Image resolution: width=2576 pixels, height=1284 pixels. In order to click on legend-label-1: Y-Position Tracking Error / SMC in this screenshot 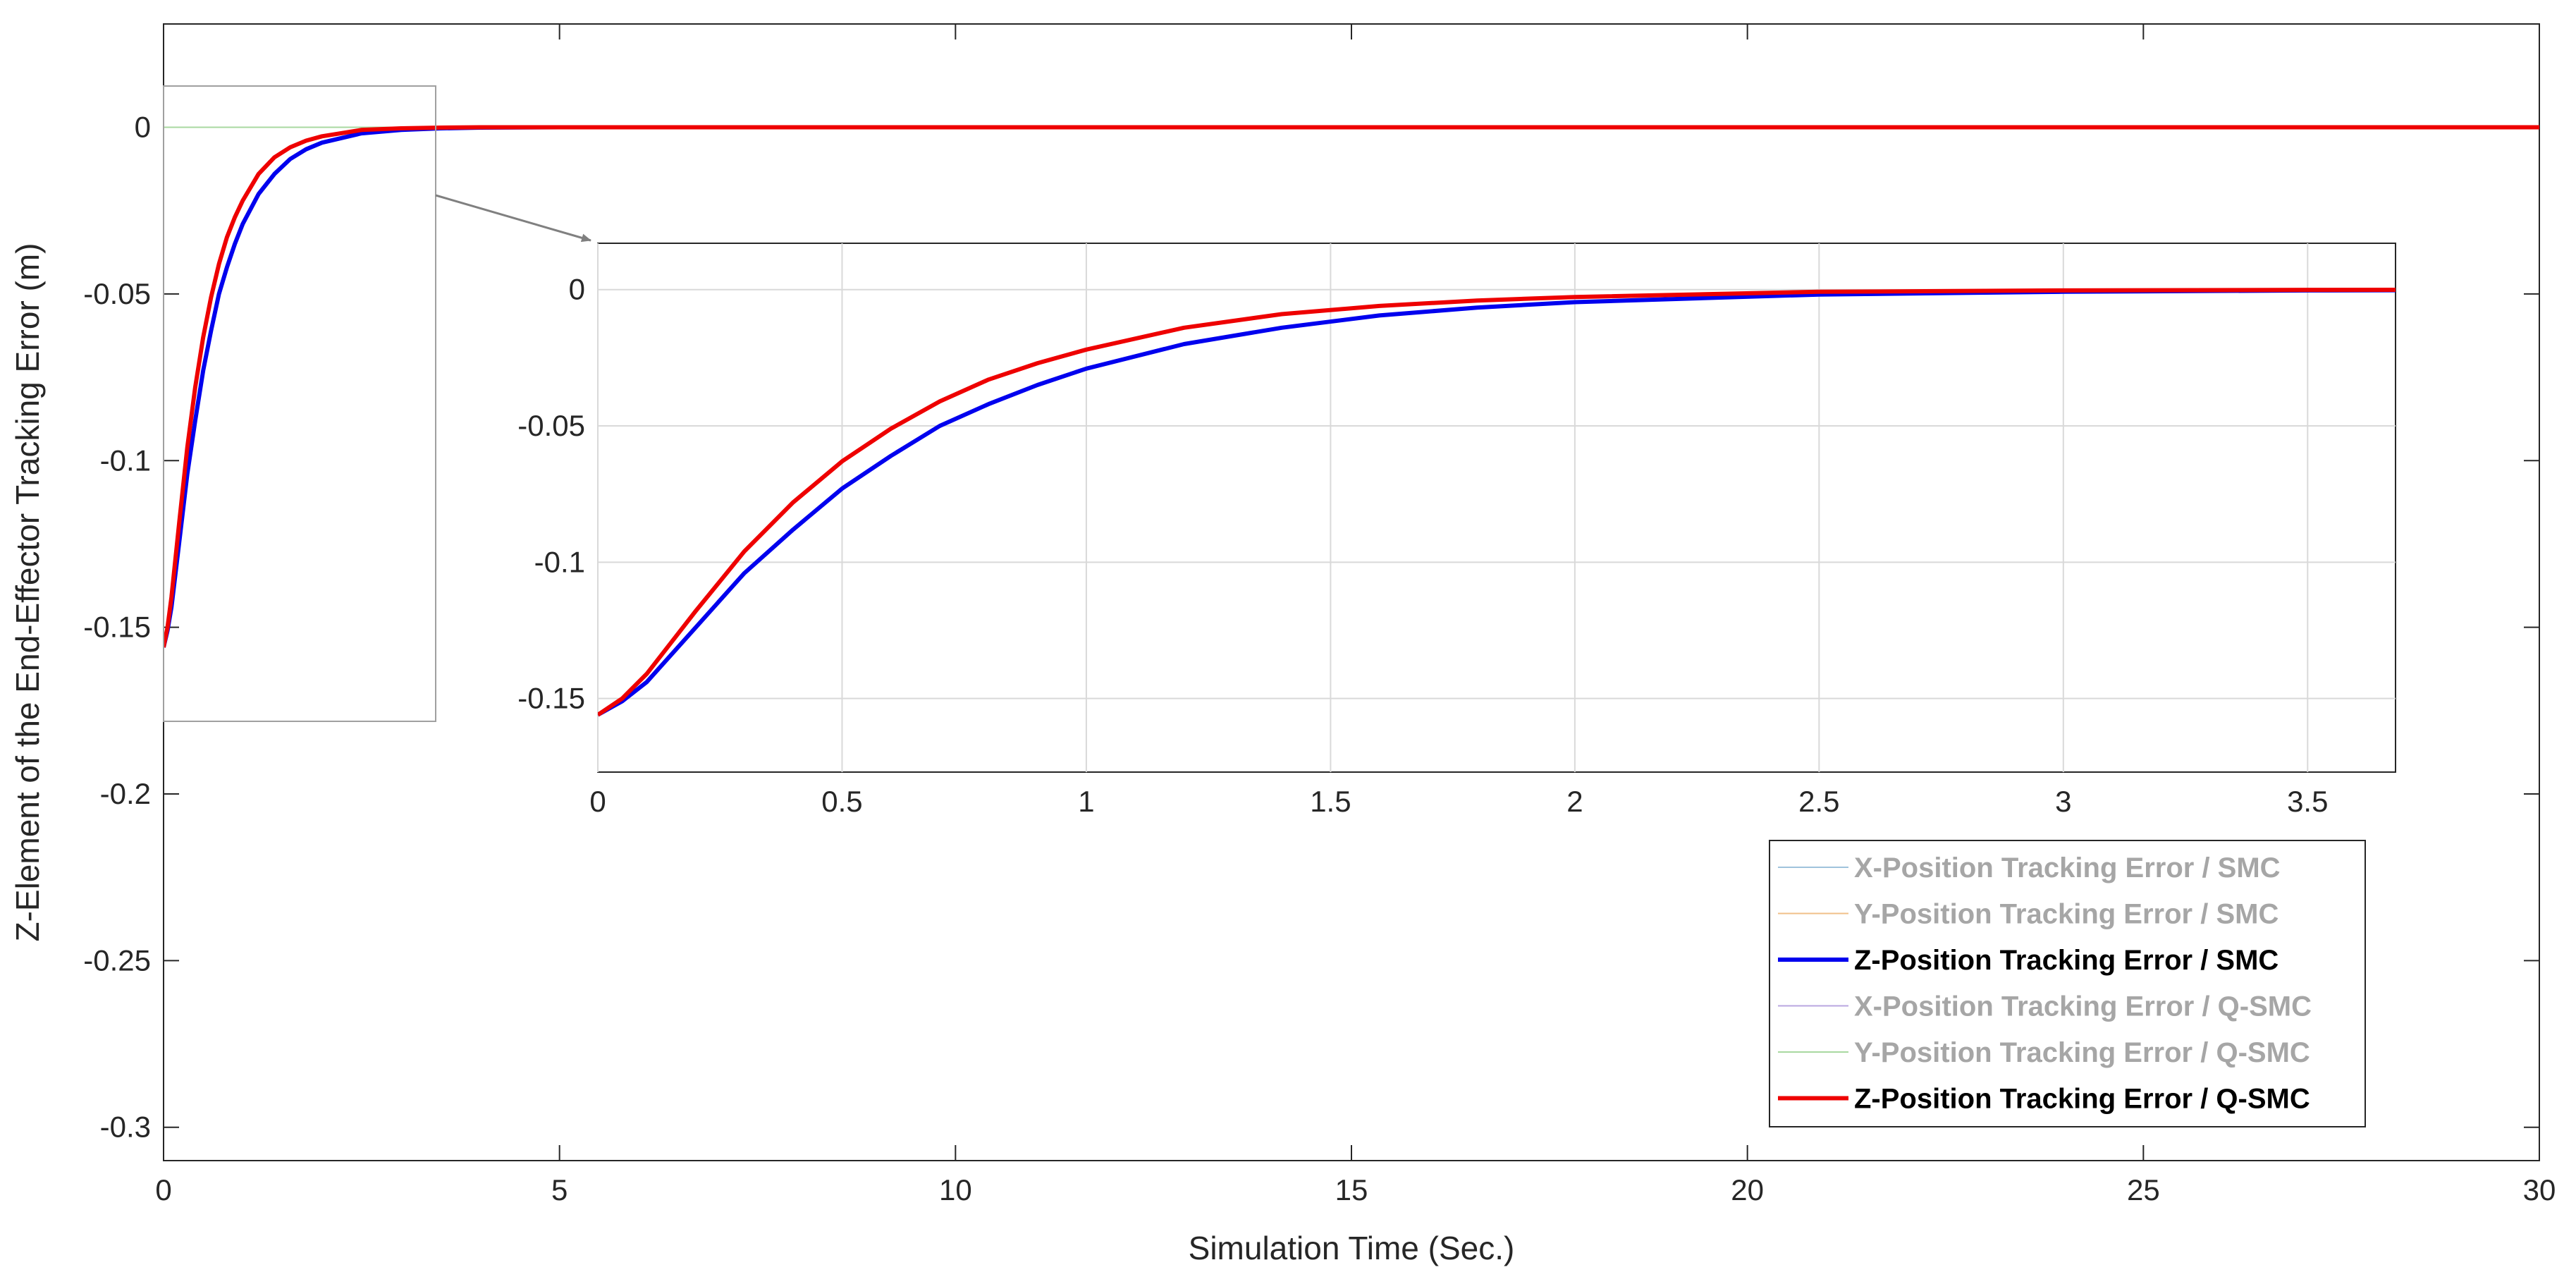, I will do `click(2066, 915)`.